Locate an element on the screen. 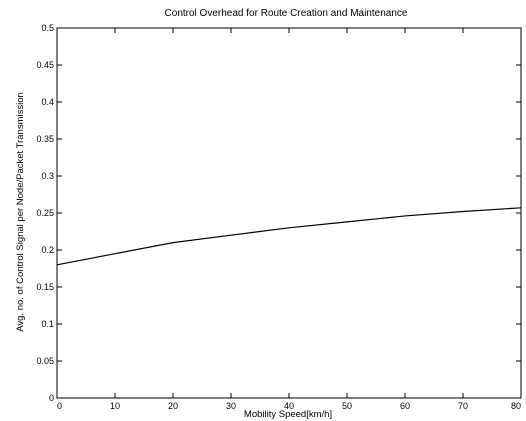 This screenshot has width=526, height=421. y-tick-label: 0.05 is located at coordinates (45, 361).